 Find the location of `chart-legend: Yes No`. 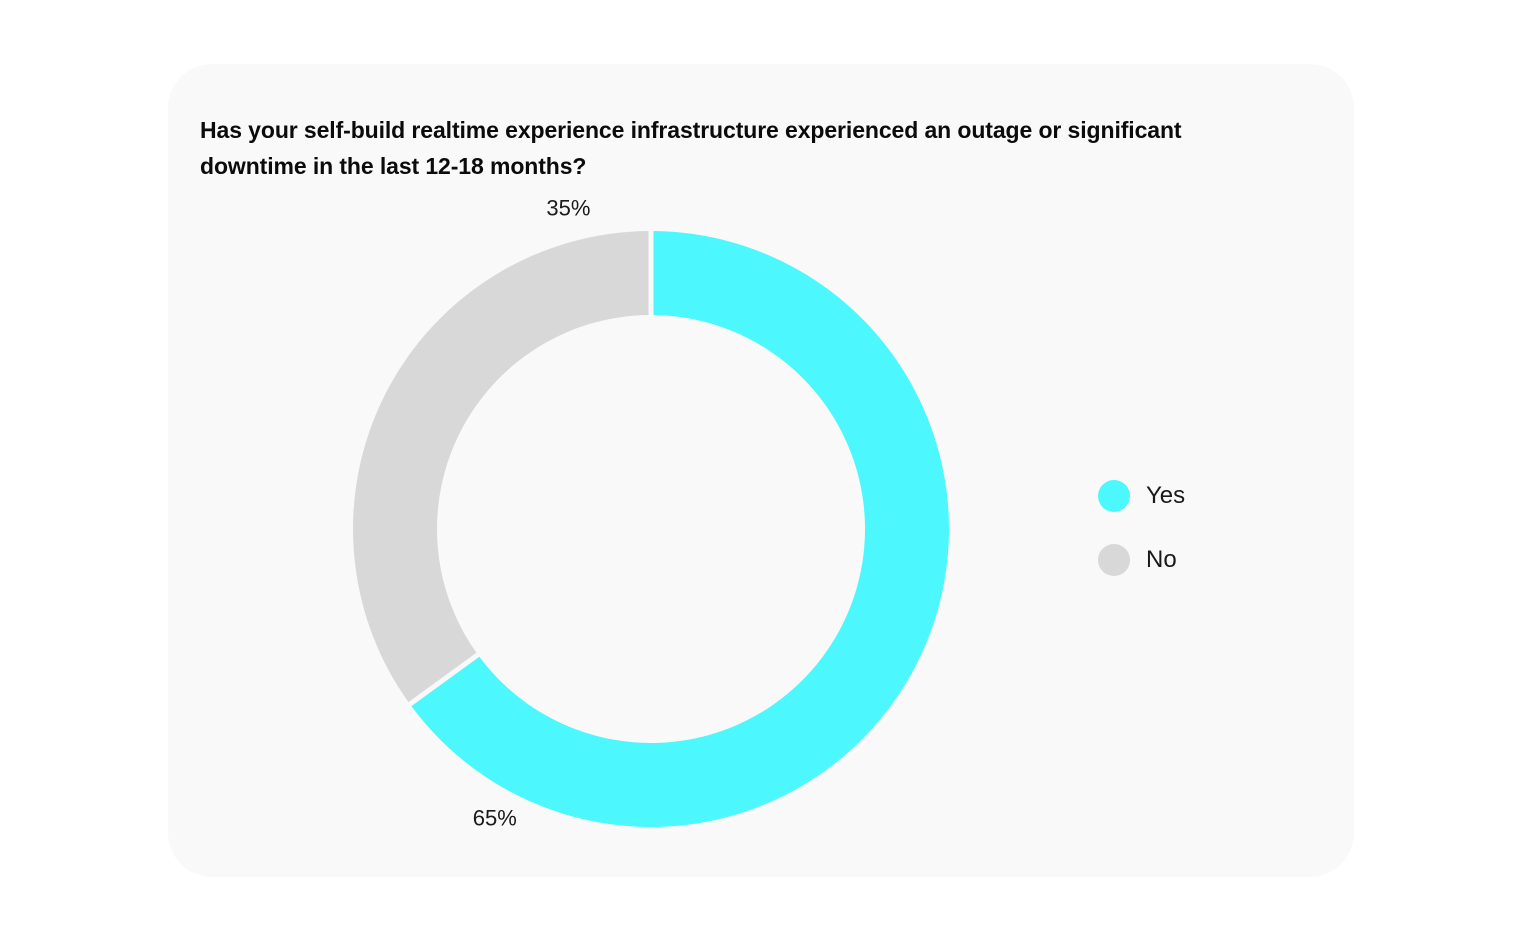

chart-legend: Yes No is located at coordinates (1141, 544).